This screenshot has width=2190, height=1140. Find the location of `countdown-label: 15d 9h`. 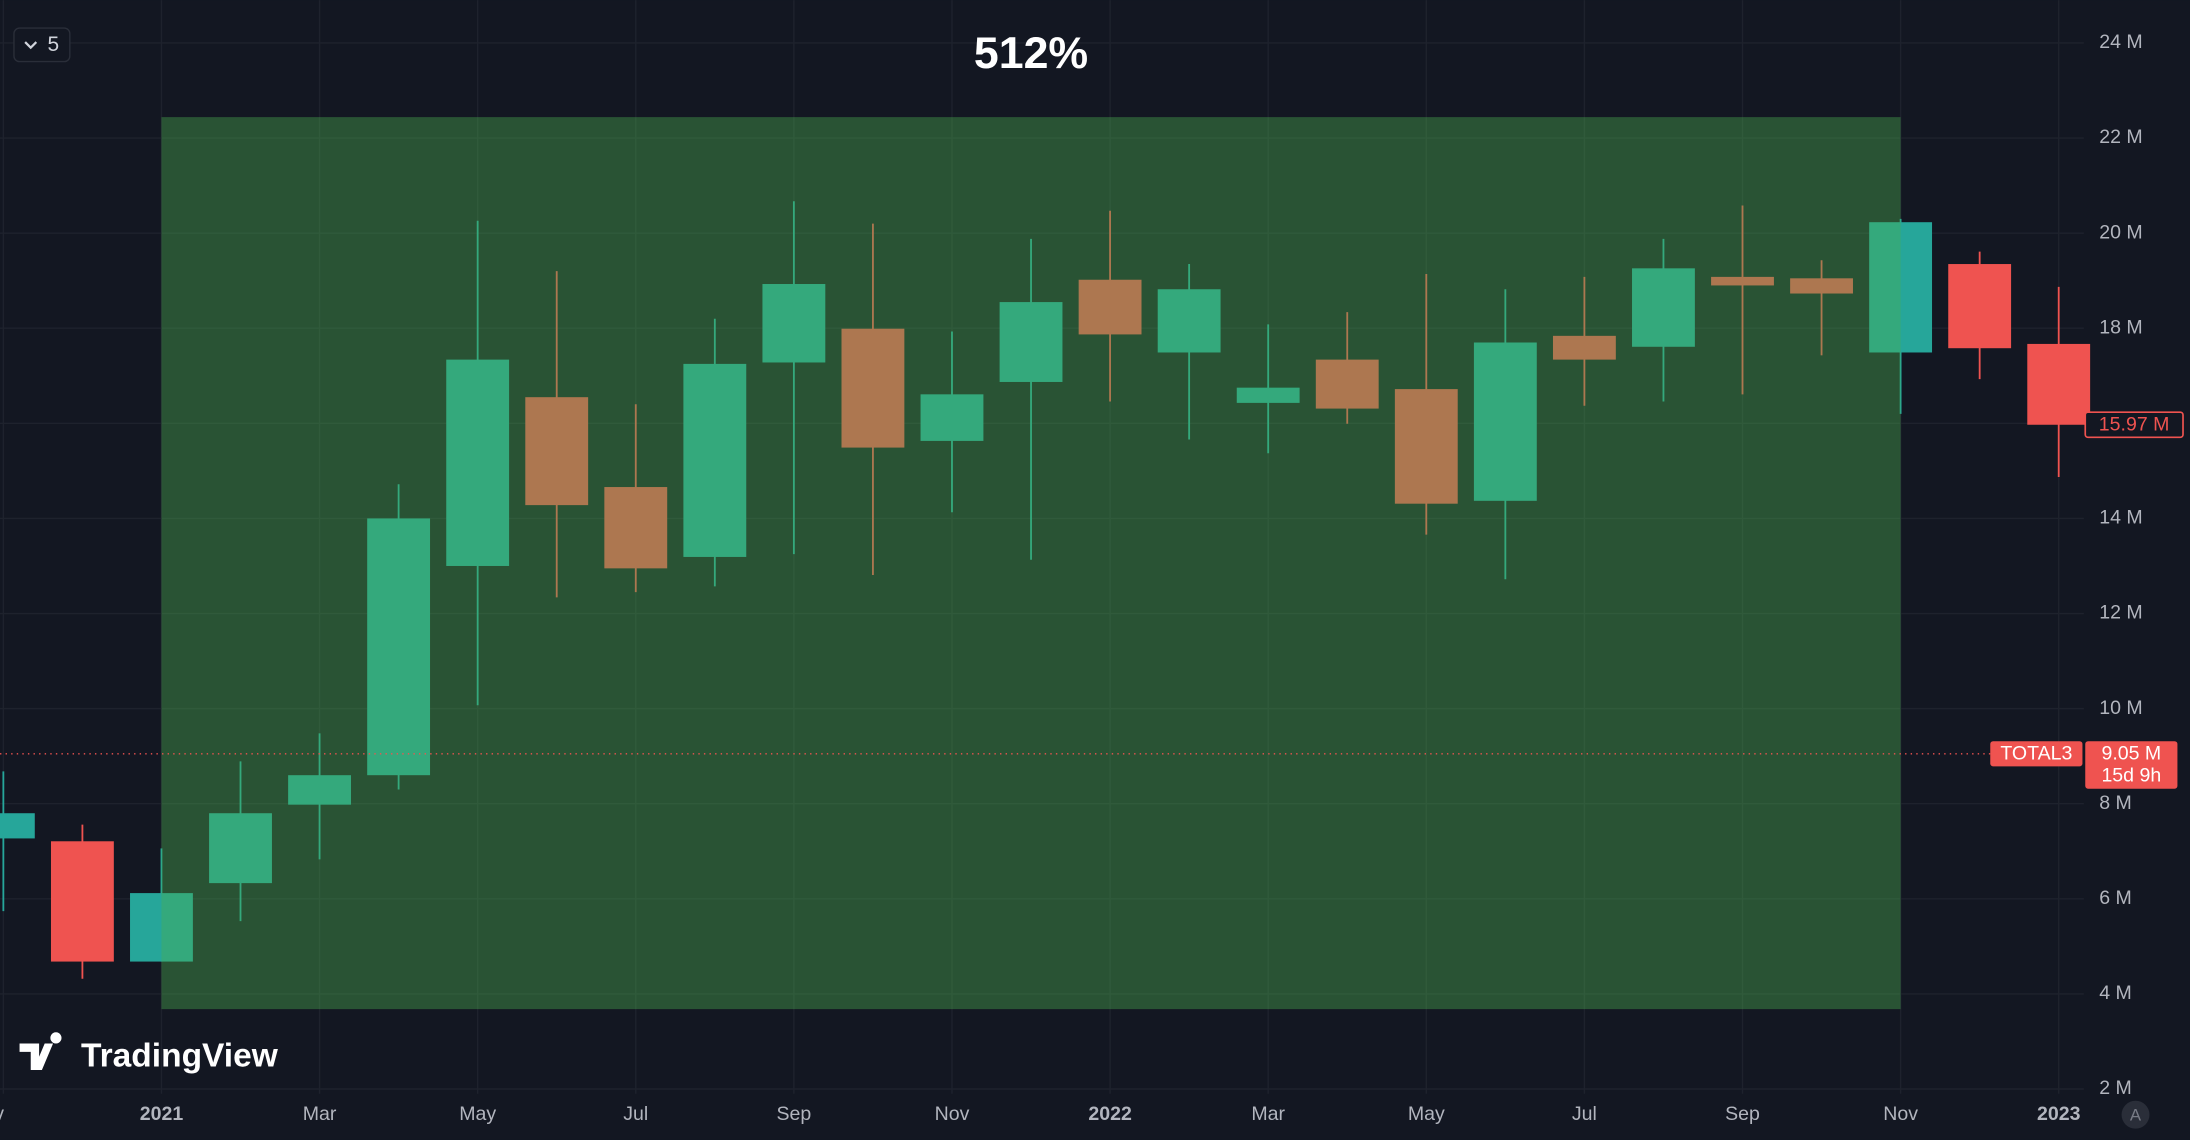

countdown-label: 15d 9h is located at coordinates (2131, 775).